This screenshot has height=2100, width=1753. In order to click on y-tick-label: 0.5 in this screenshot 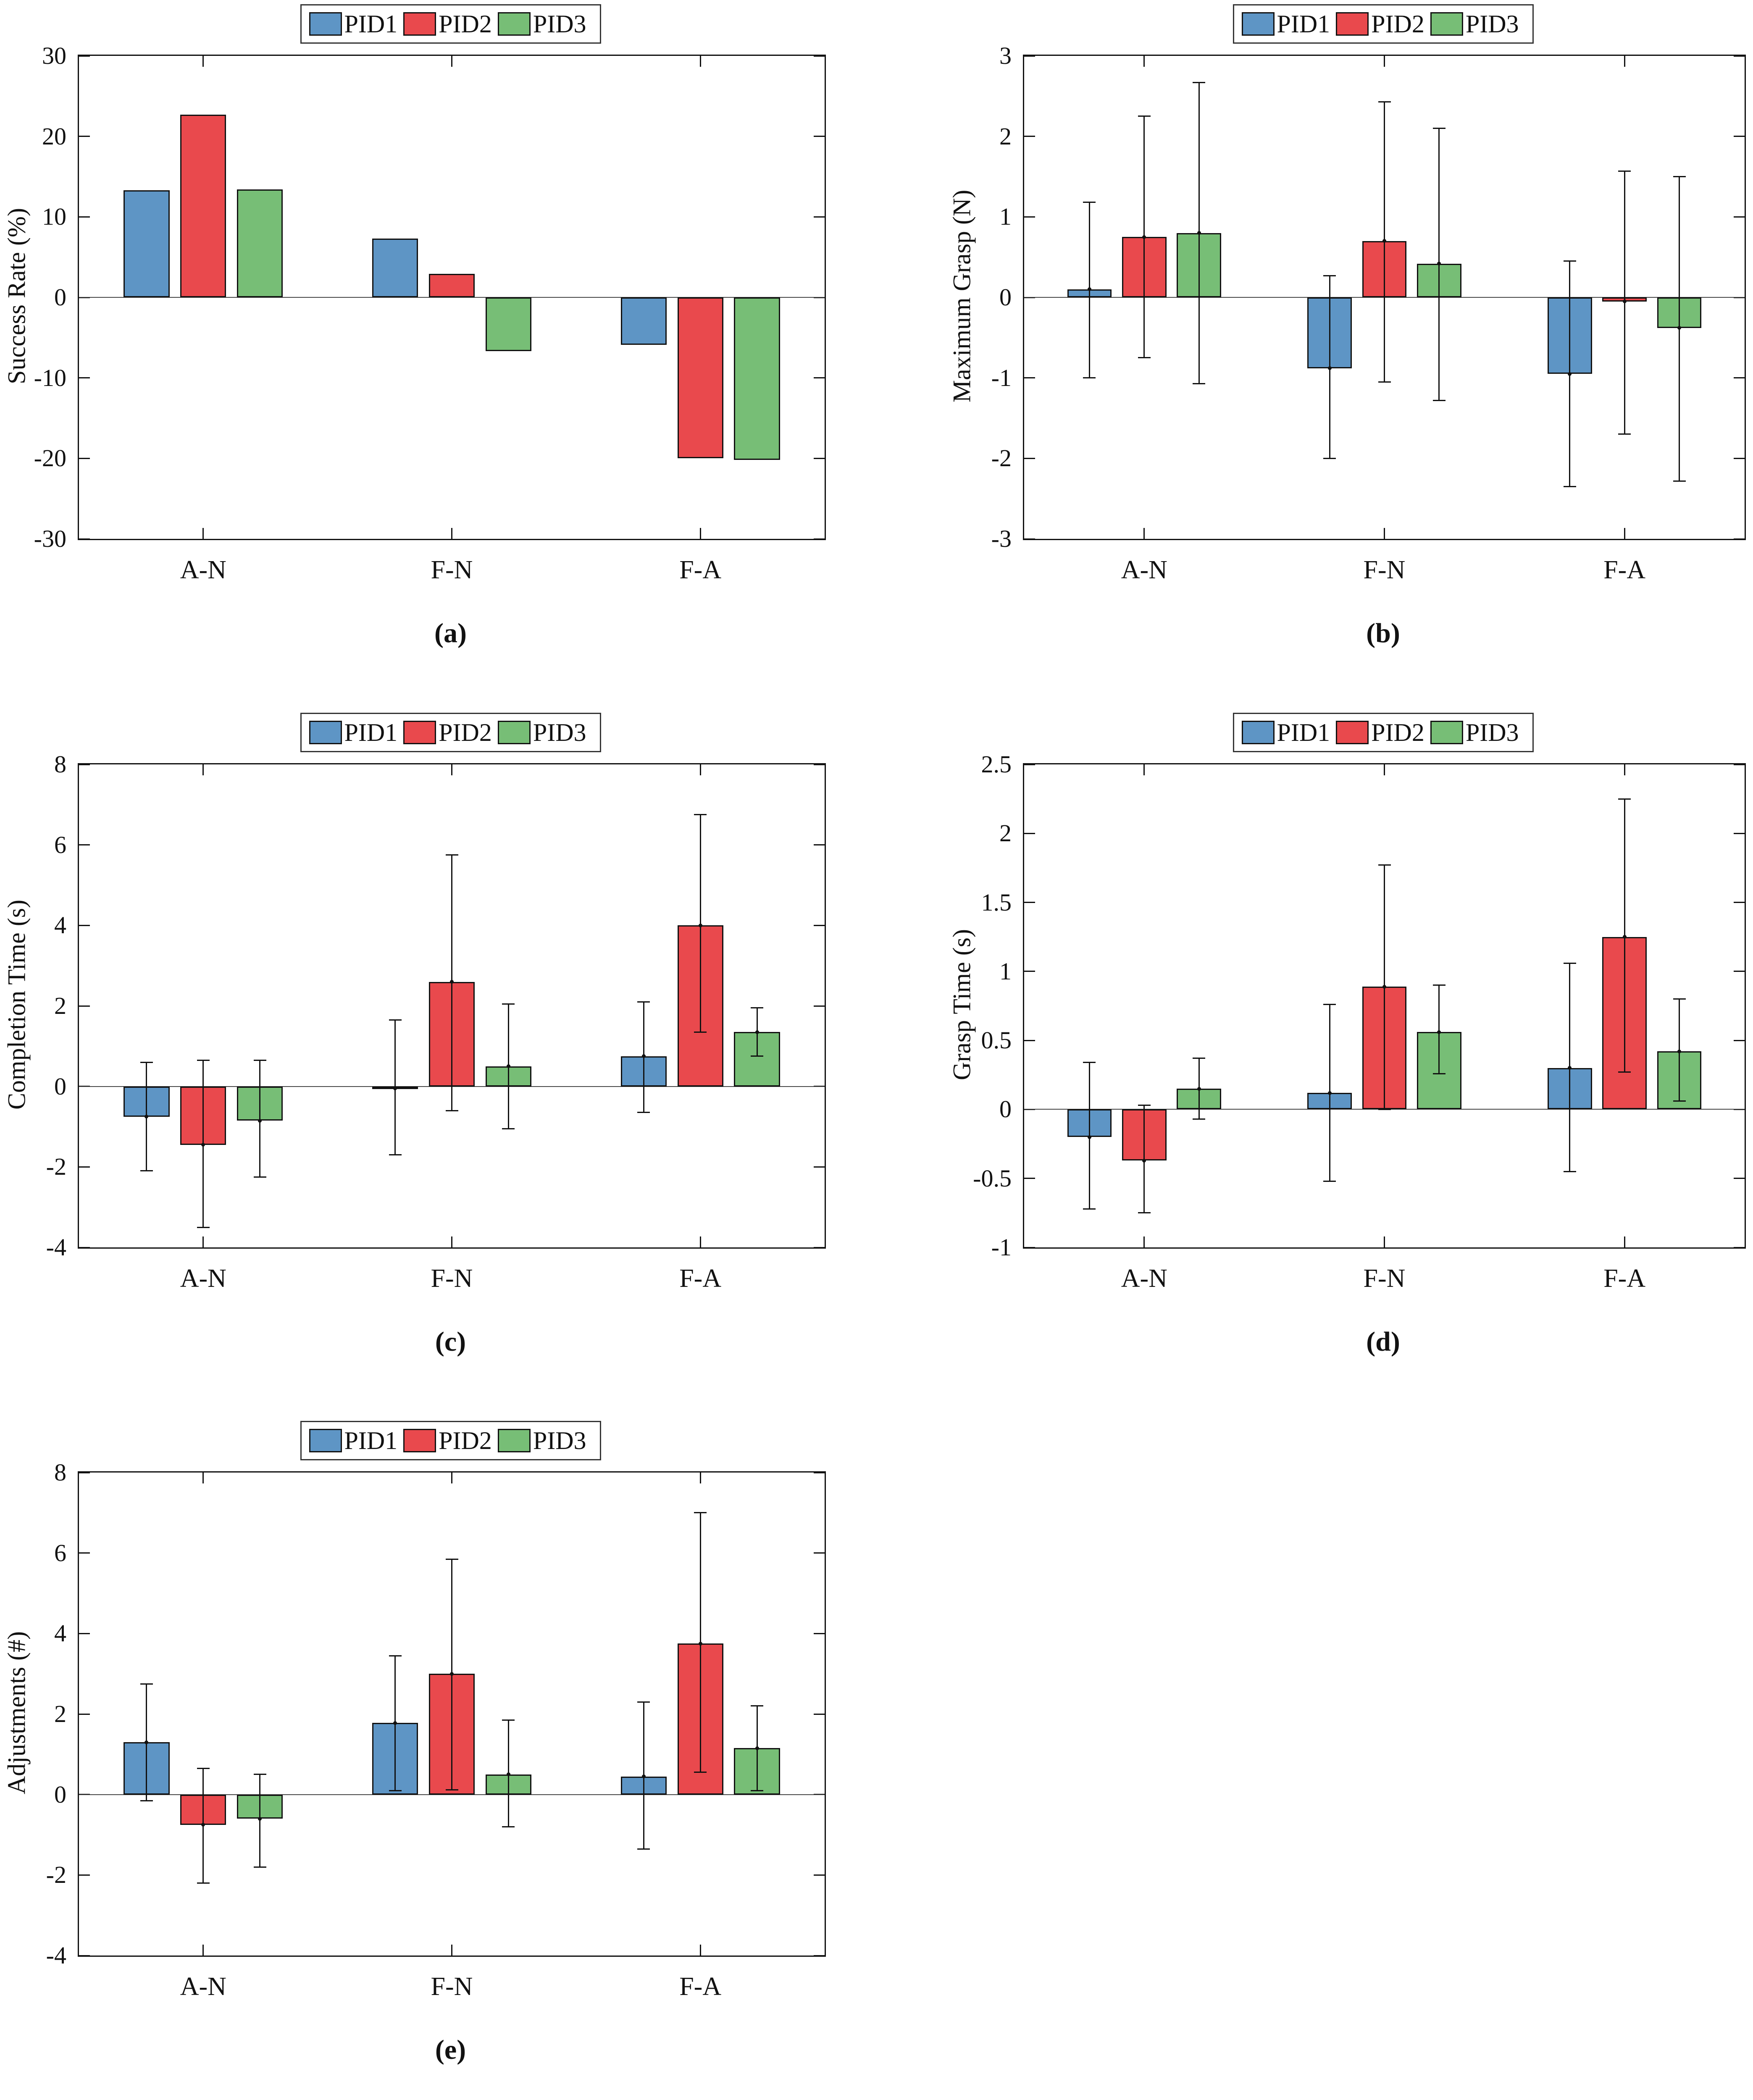, I will do `click(996, 1040)`.